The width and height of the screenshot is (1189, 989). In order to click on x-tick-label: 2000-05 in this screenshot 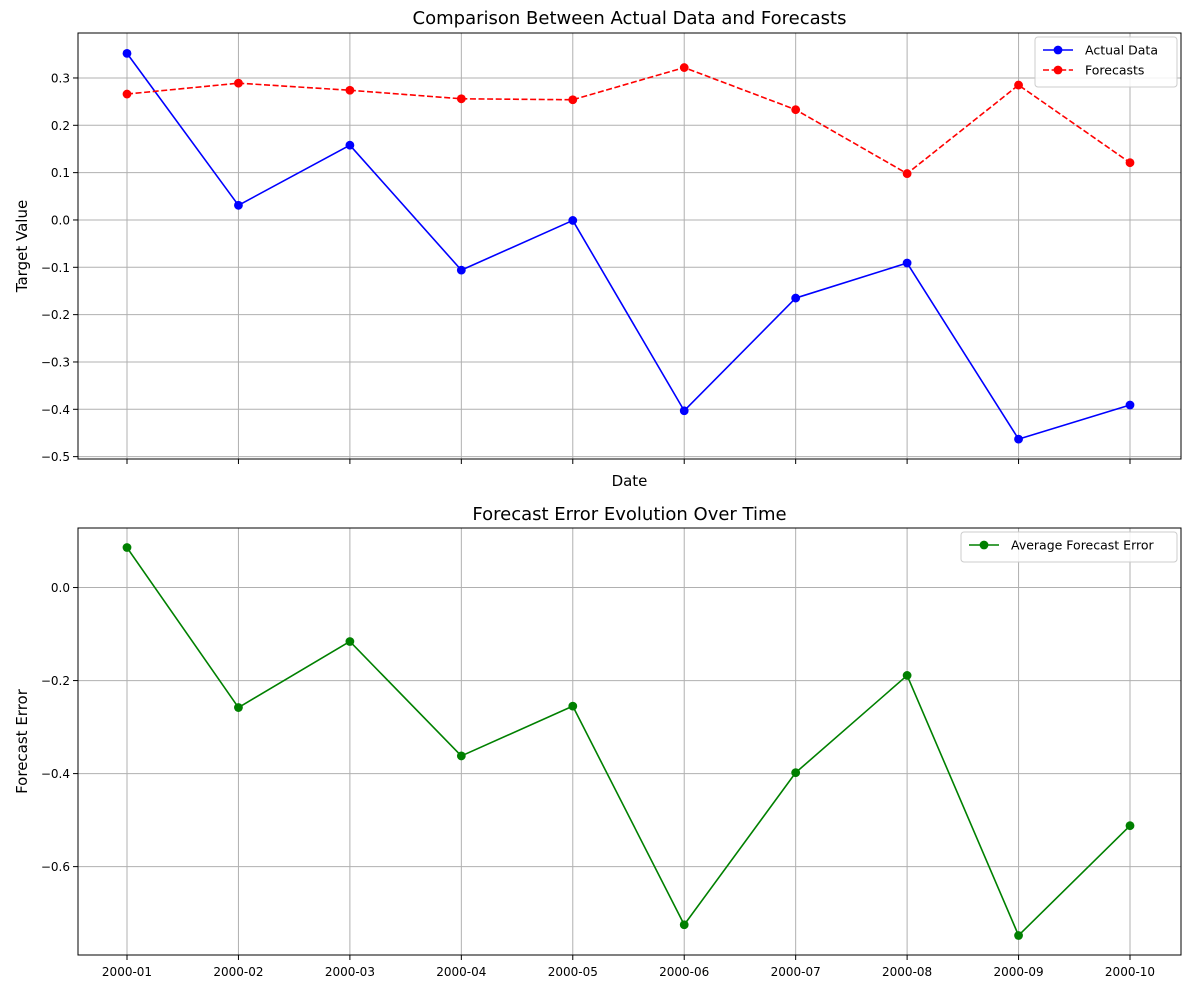, I will do `click(573, 972)`.